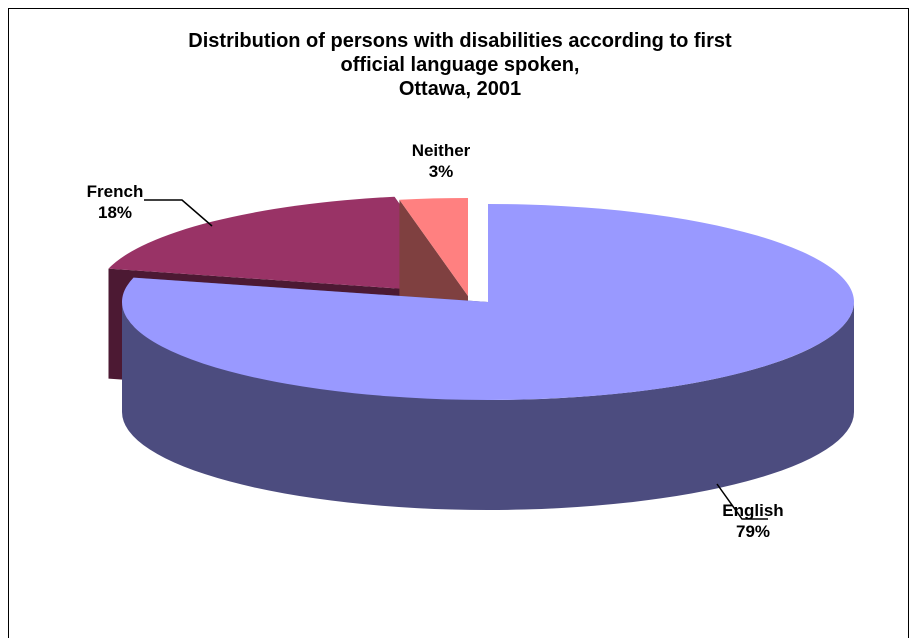 This screenshot has height=638, width=920. Describe the element at coordinates (178, 213) in the screenshot. I see `leader-line-french` at that location.